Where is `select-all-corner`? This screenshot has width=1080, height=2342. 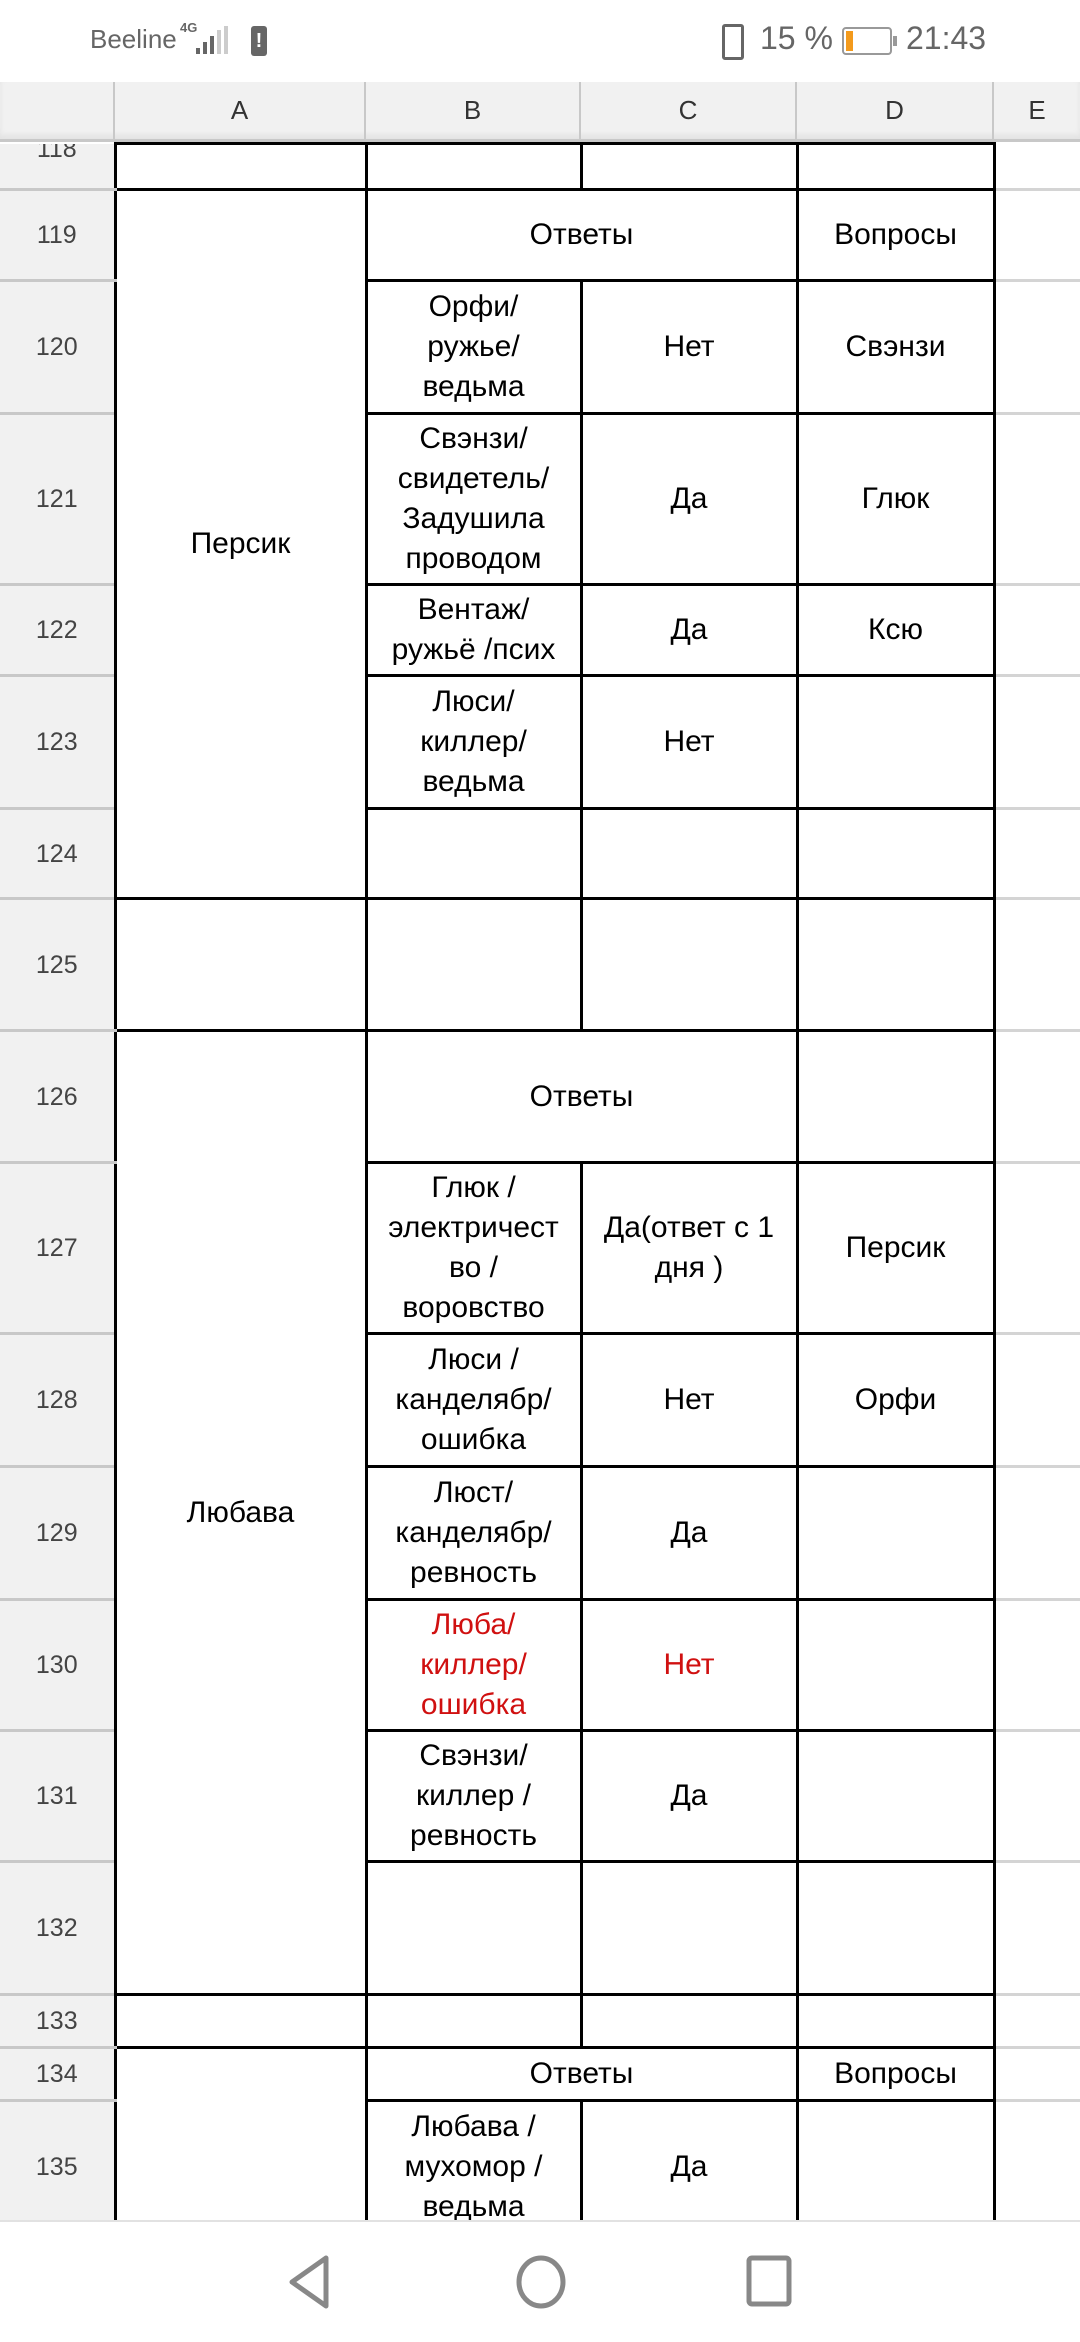 select-all-corner is located at coordinates (57, 110).